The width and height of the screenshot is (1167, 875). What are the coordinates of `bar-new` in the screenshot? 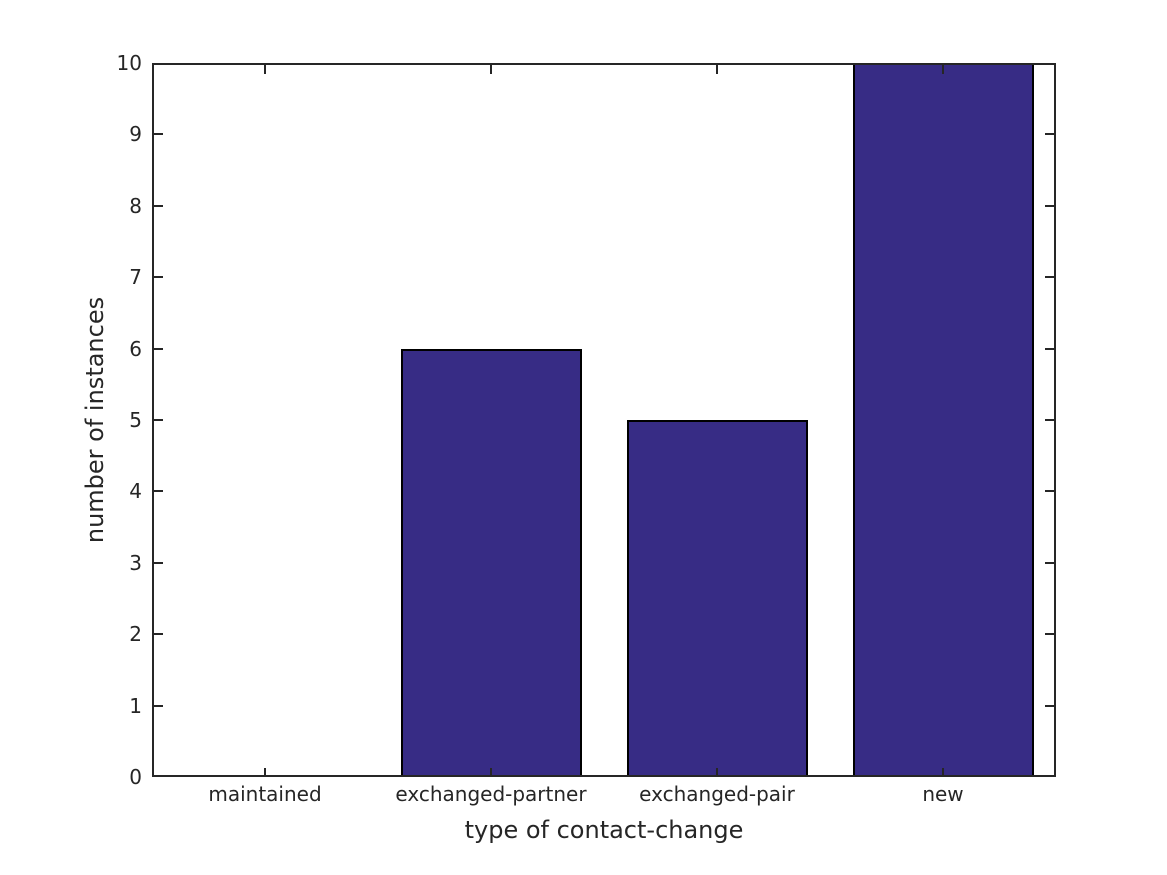 It's located at (943, 420).